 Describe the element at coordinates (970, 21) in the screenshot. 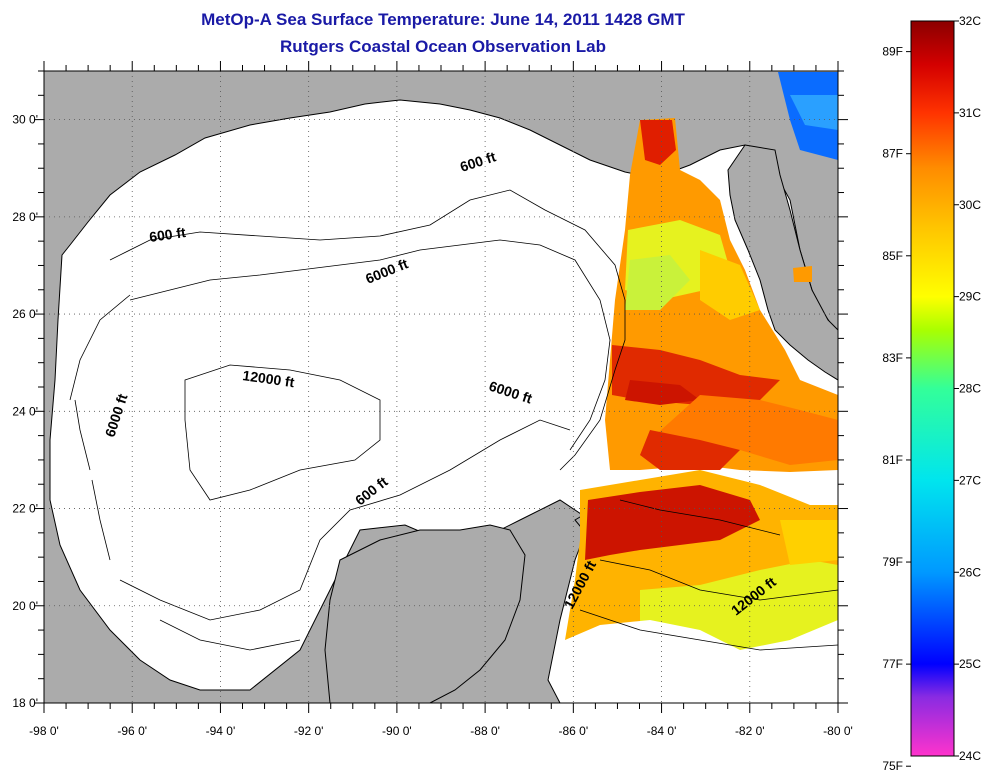

I see `colorbar-celsius-label: 32C` at that location.